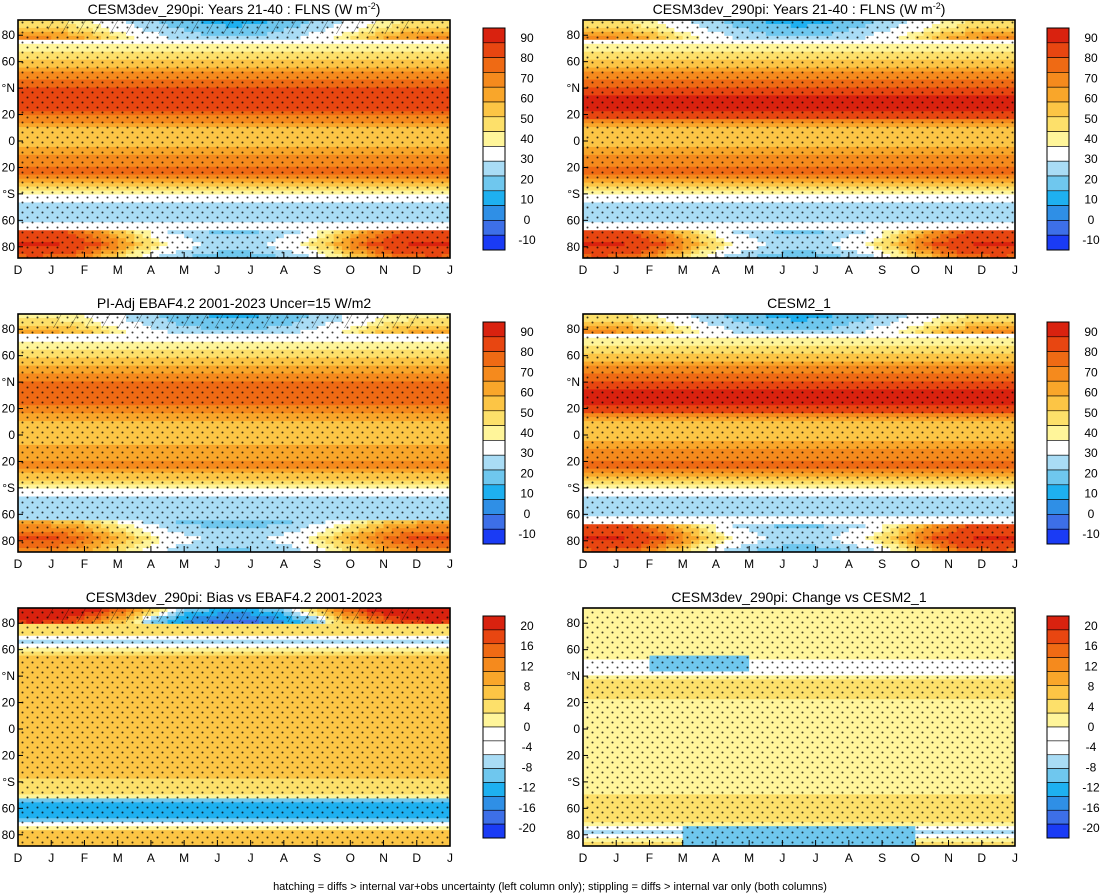  What do you see at coordinates (527, 220) in the screenshot?
I see `colorbar-label: 0` at bounding box center [527, 220].